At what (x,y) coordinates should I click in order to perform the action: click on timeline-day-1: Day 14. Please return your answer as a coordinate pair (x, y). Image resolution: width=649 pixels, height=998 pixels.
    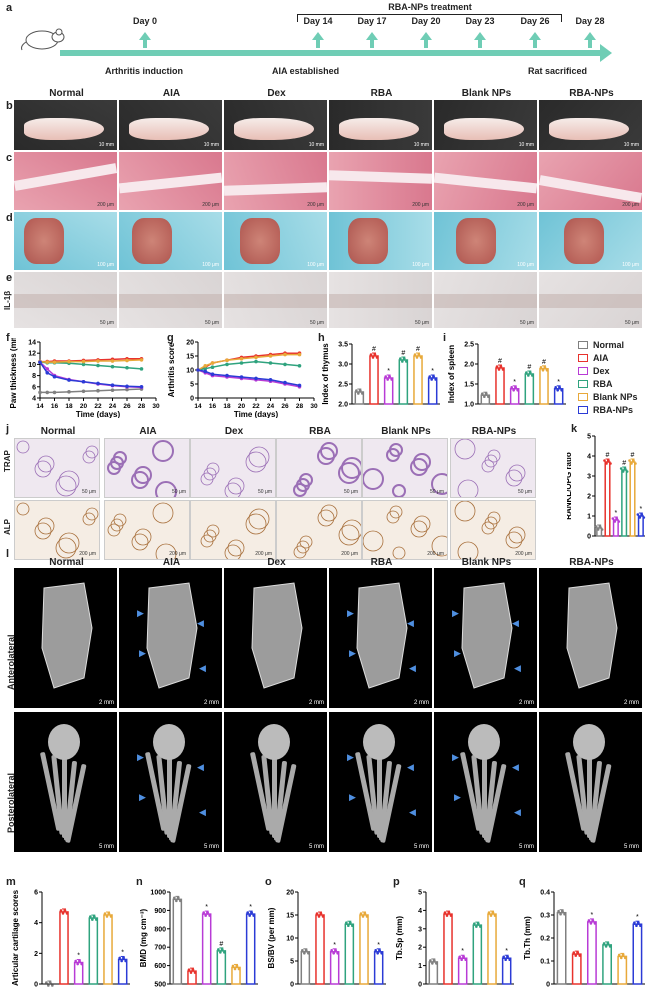
    Looking at the image, I should click on (318, 21).